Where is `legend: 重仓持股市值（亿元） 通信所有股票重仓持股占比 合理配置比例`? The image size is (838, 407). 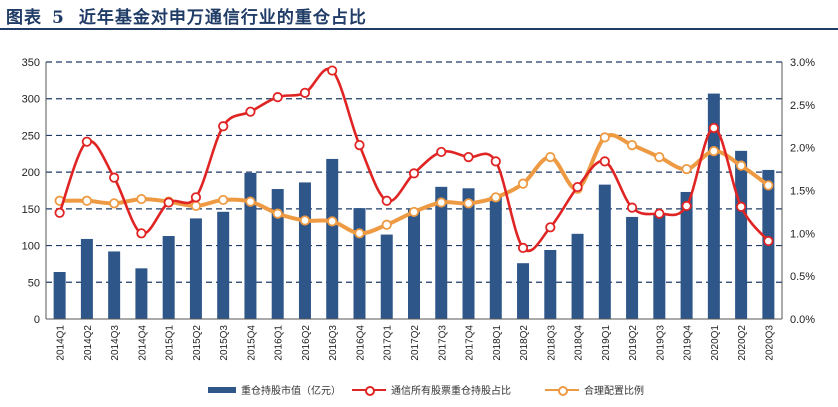
legend: 重仓持股市值（亿元） 通信所有股票重仓持股占比 合理配置比例 is located at coordinates (419, 392).